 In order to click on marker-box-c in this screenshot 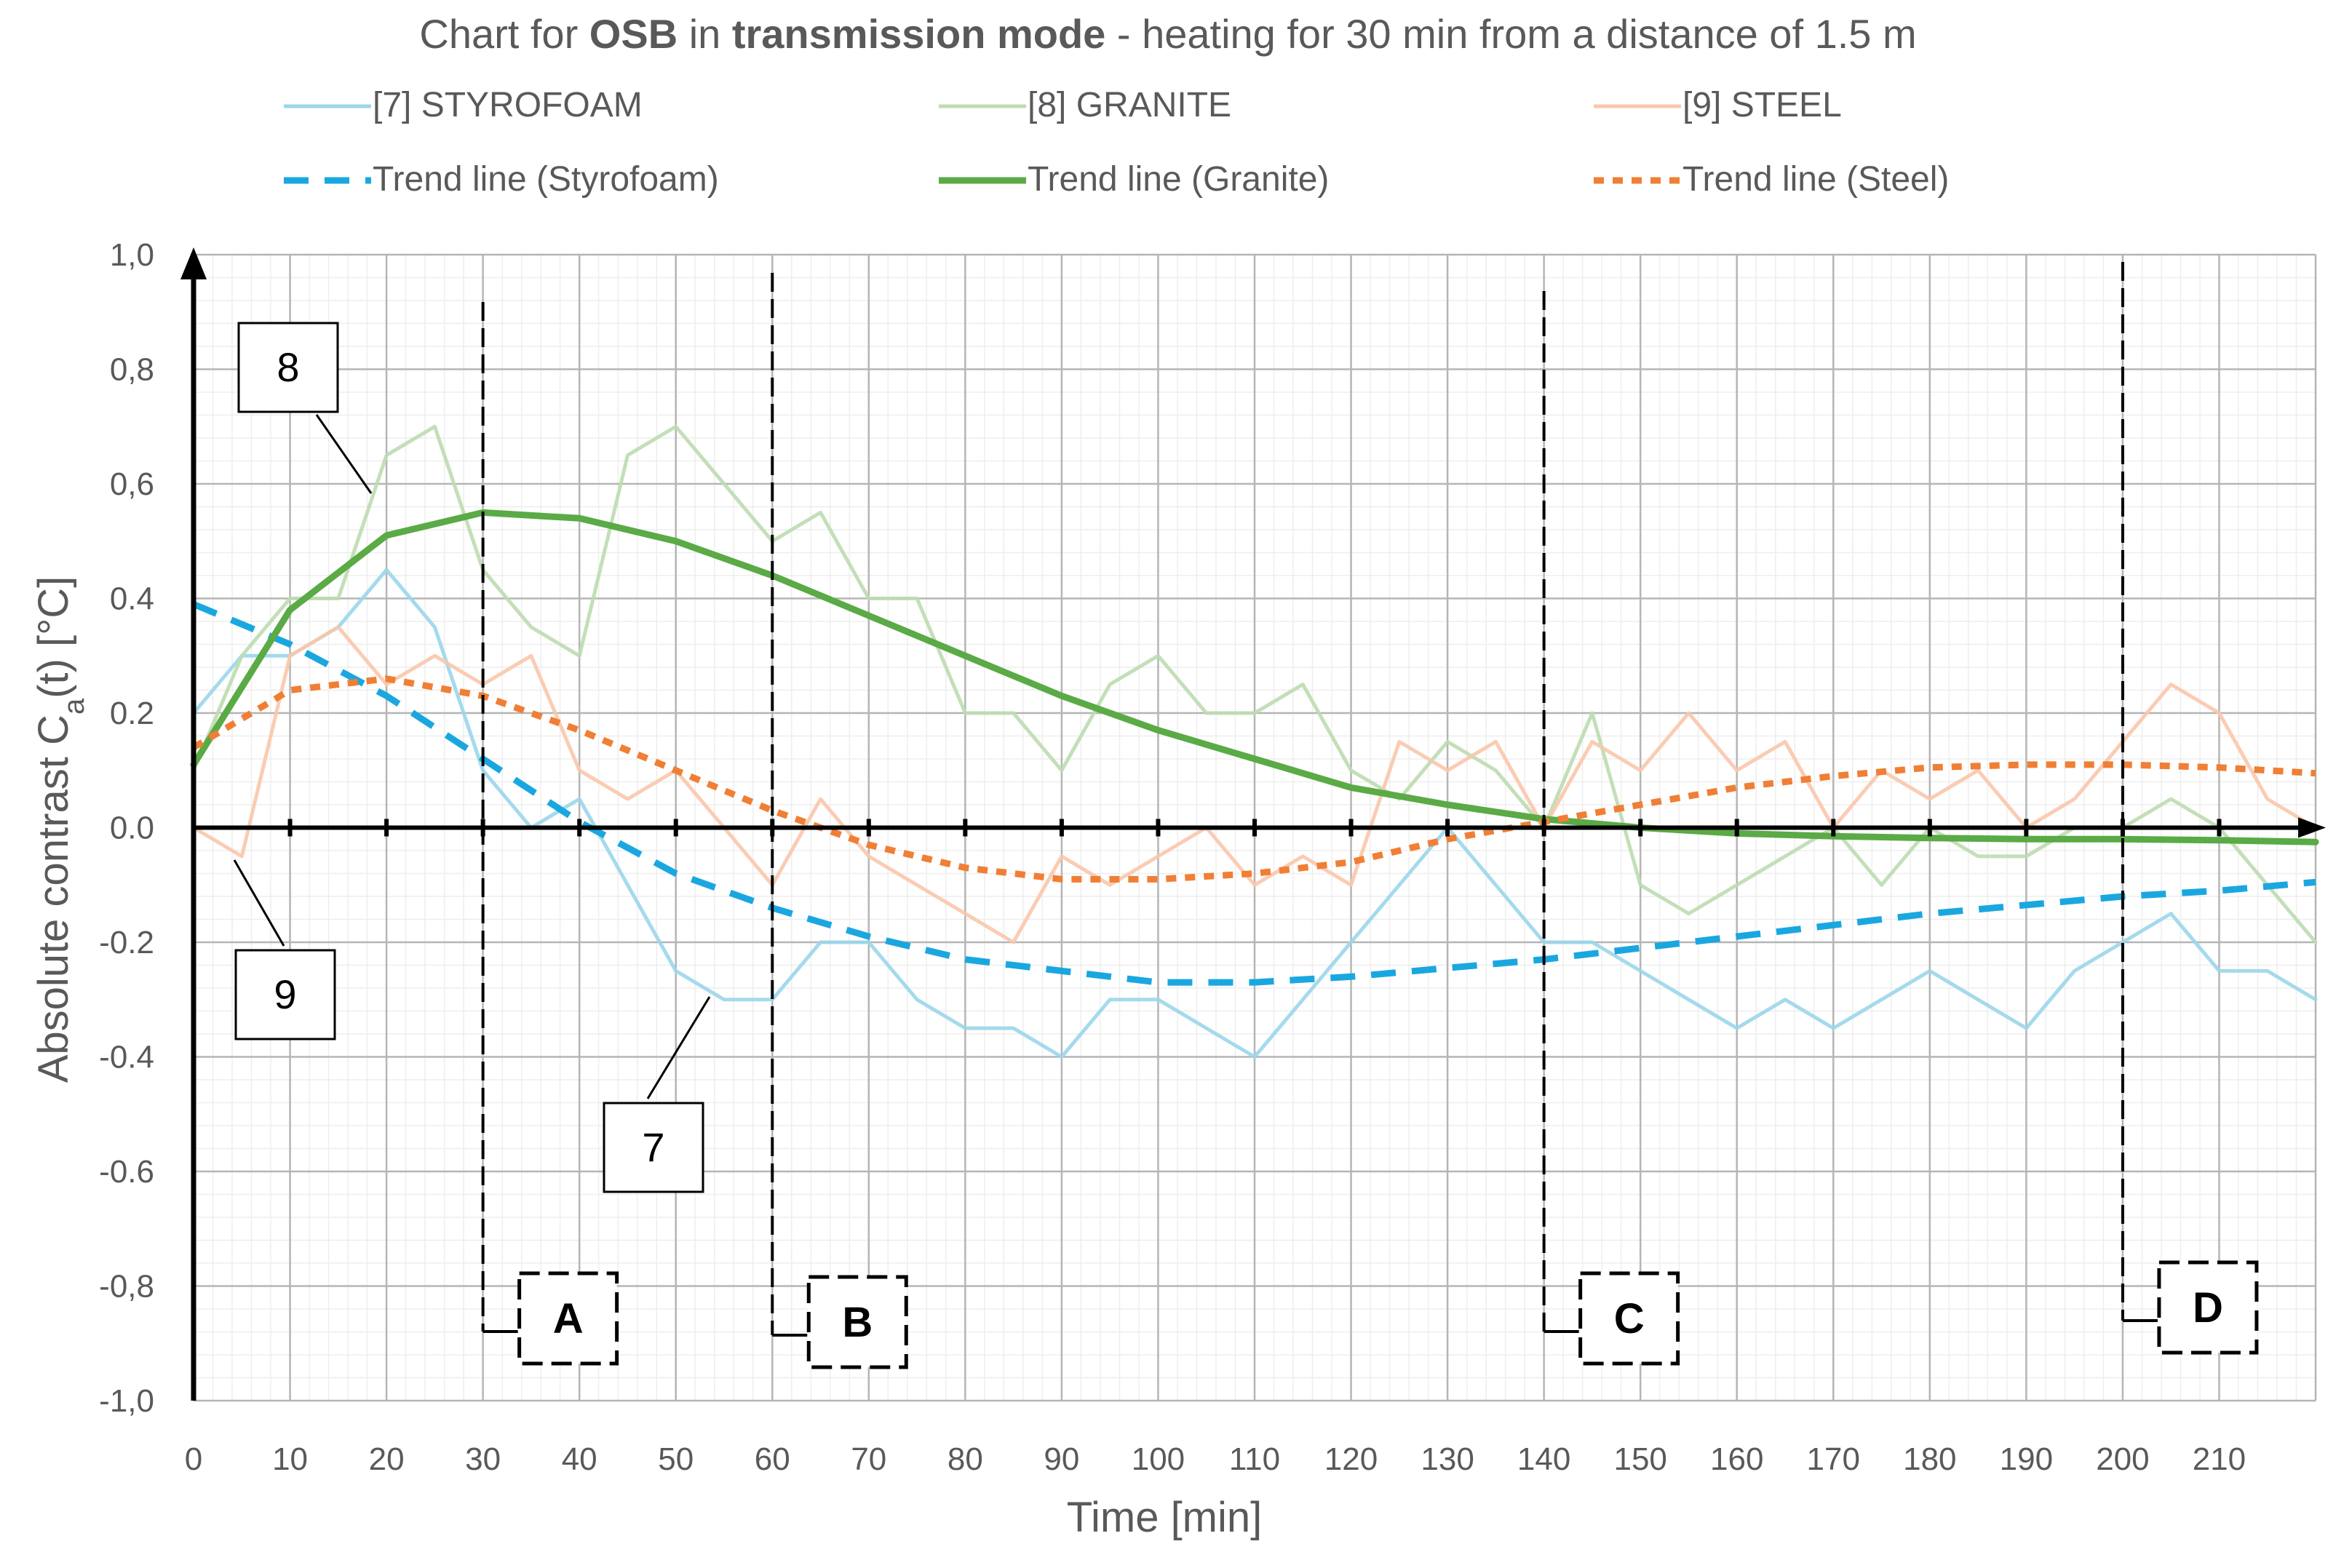, I will do `click(1629, 1318)`.